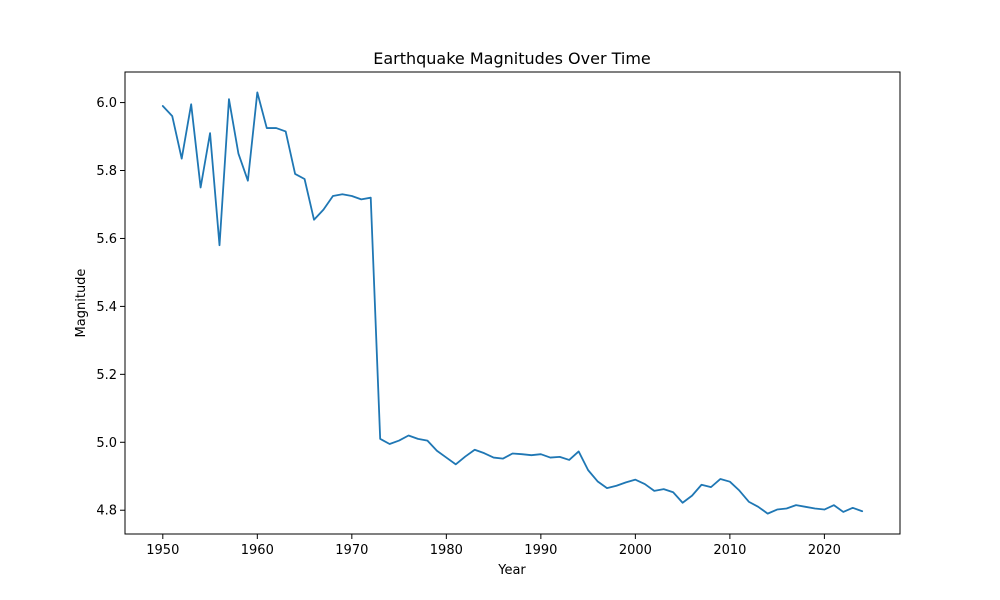  What do you see at coordinates (106, 103) in the screenshot?
I see `y-tick-label: 6.0` at bounding box center [106, 103].